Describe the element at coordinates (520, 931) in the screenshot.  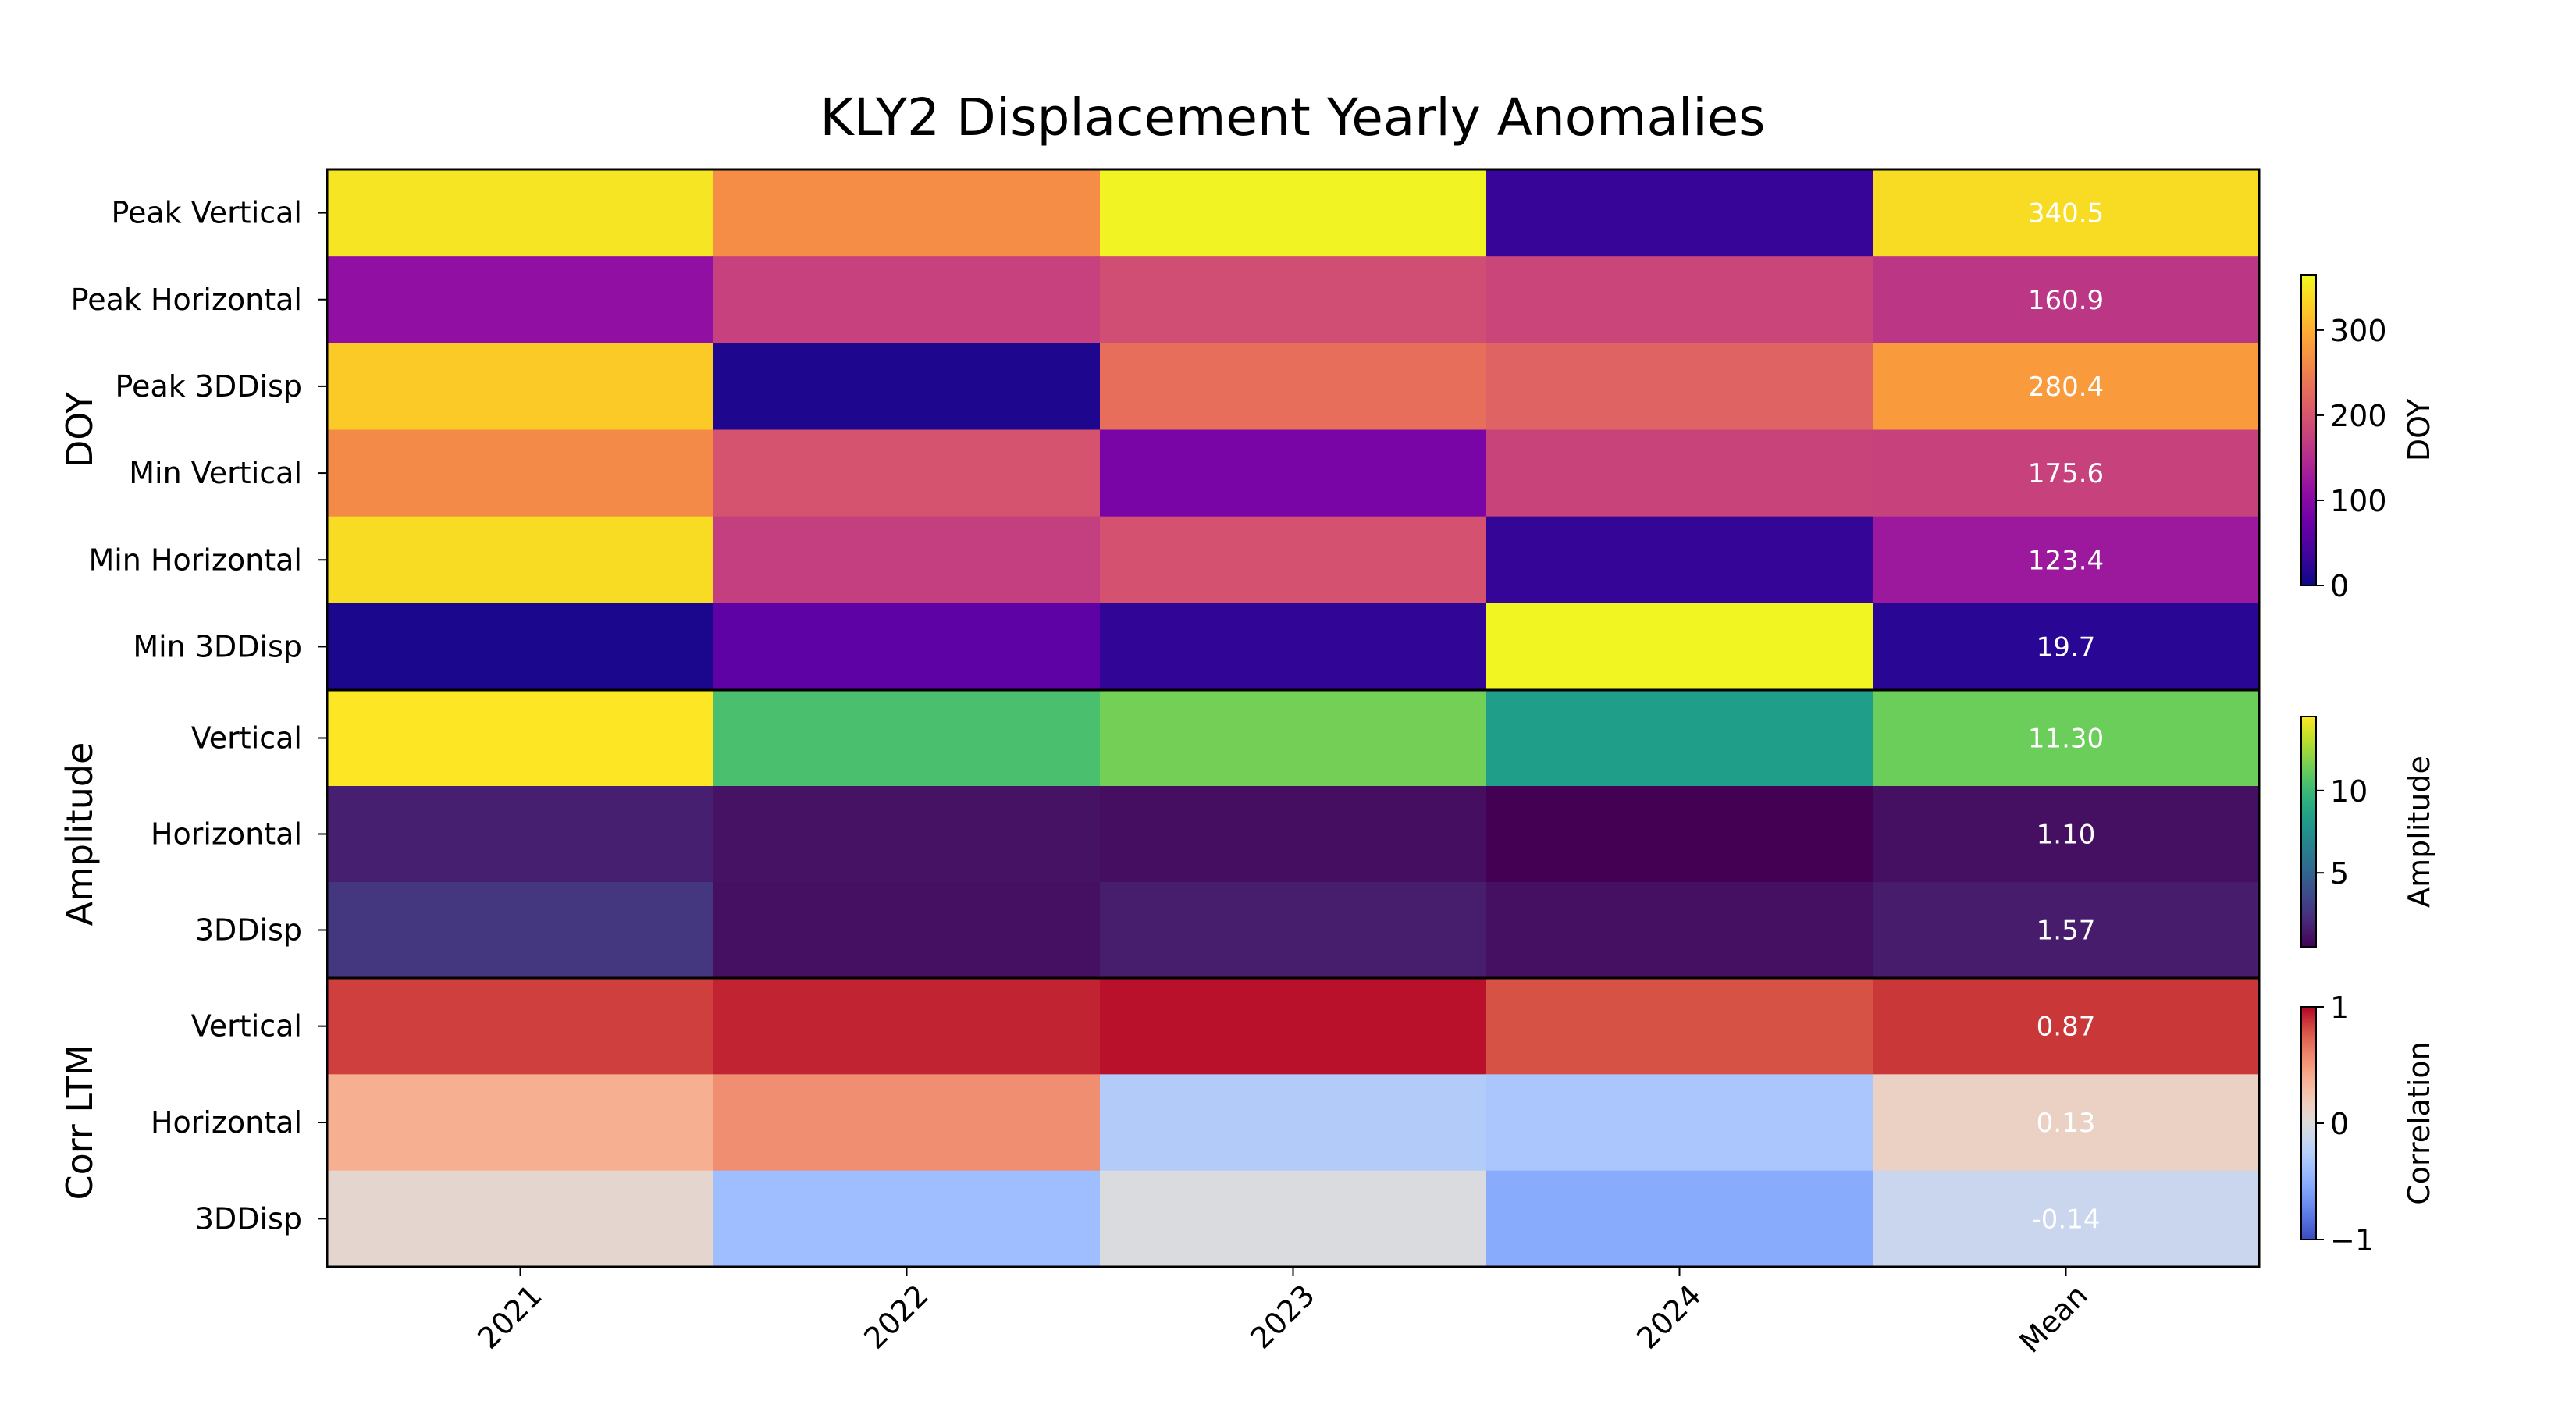
I see `heatmap-cell-amplitude-3ddisp-2021` at that location.